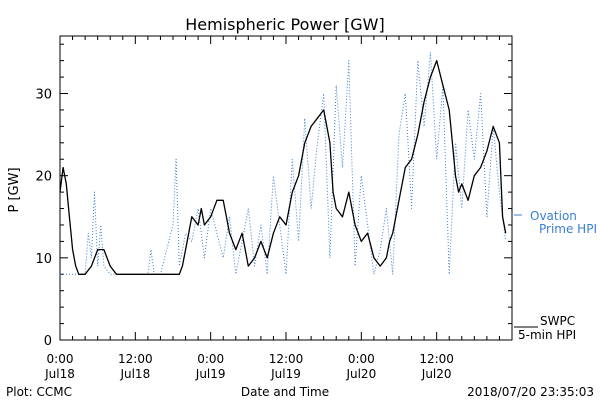  Describe the element at coordinates (285, 392) in the screenshot. I see `x-axis-label: Date and Time` at that location.